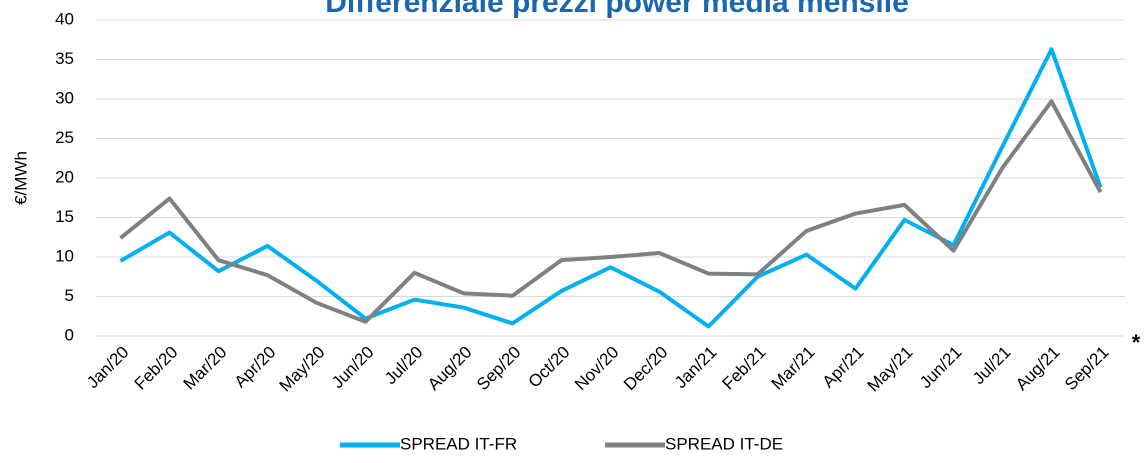 This screenshot has width=1145, height=463. Describe the element at coordinates (20, 178) in the screenshot. I see `y-axis-label: €/MWh` at that location.